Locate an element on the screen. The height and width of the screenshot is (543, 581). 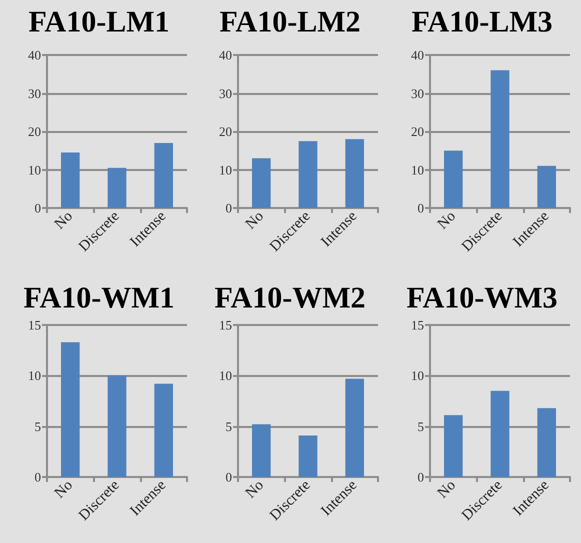
chart-title: FA10-WM3 is located at coordinates (482, 298).